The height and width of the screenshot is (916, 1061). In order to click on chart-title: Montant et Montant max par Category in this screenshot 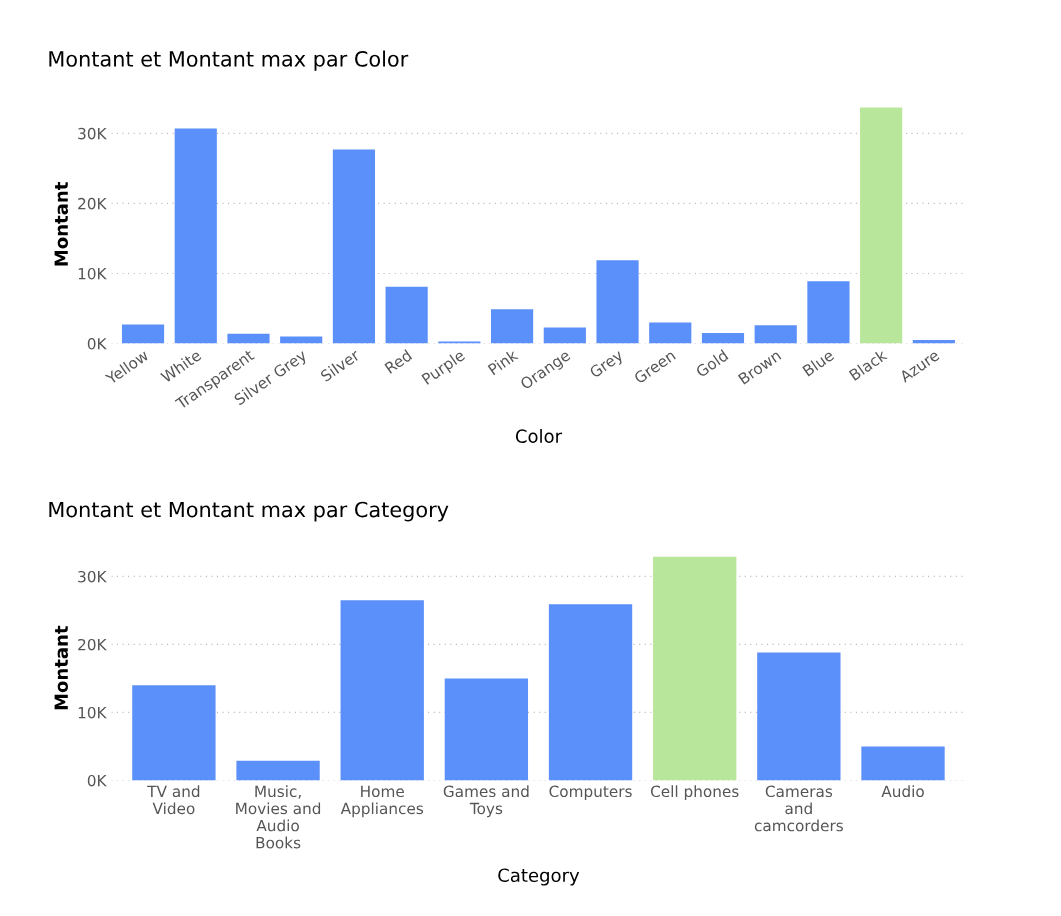, I will do `click(249, 511)`.